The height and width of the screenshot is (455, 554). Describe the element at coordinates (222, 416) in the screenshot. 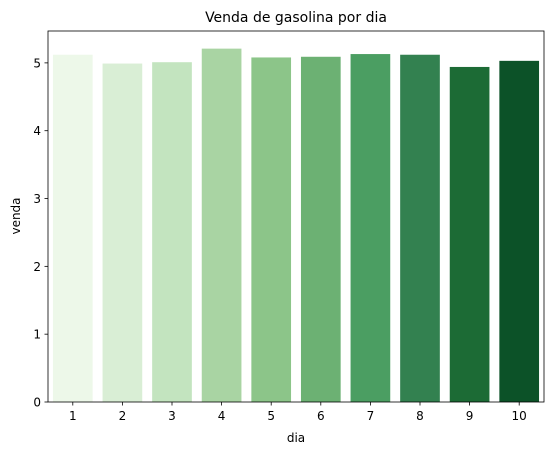

I see `x-tick-label: 4` at that location.